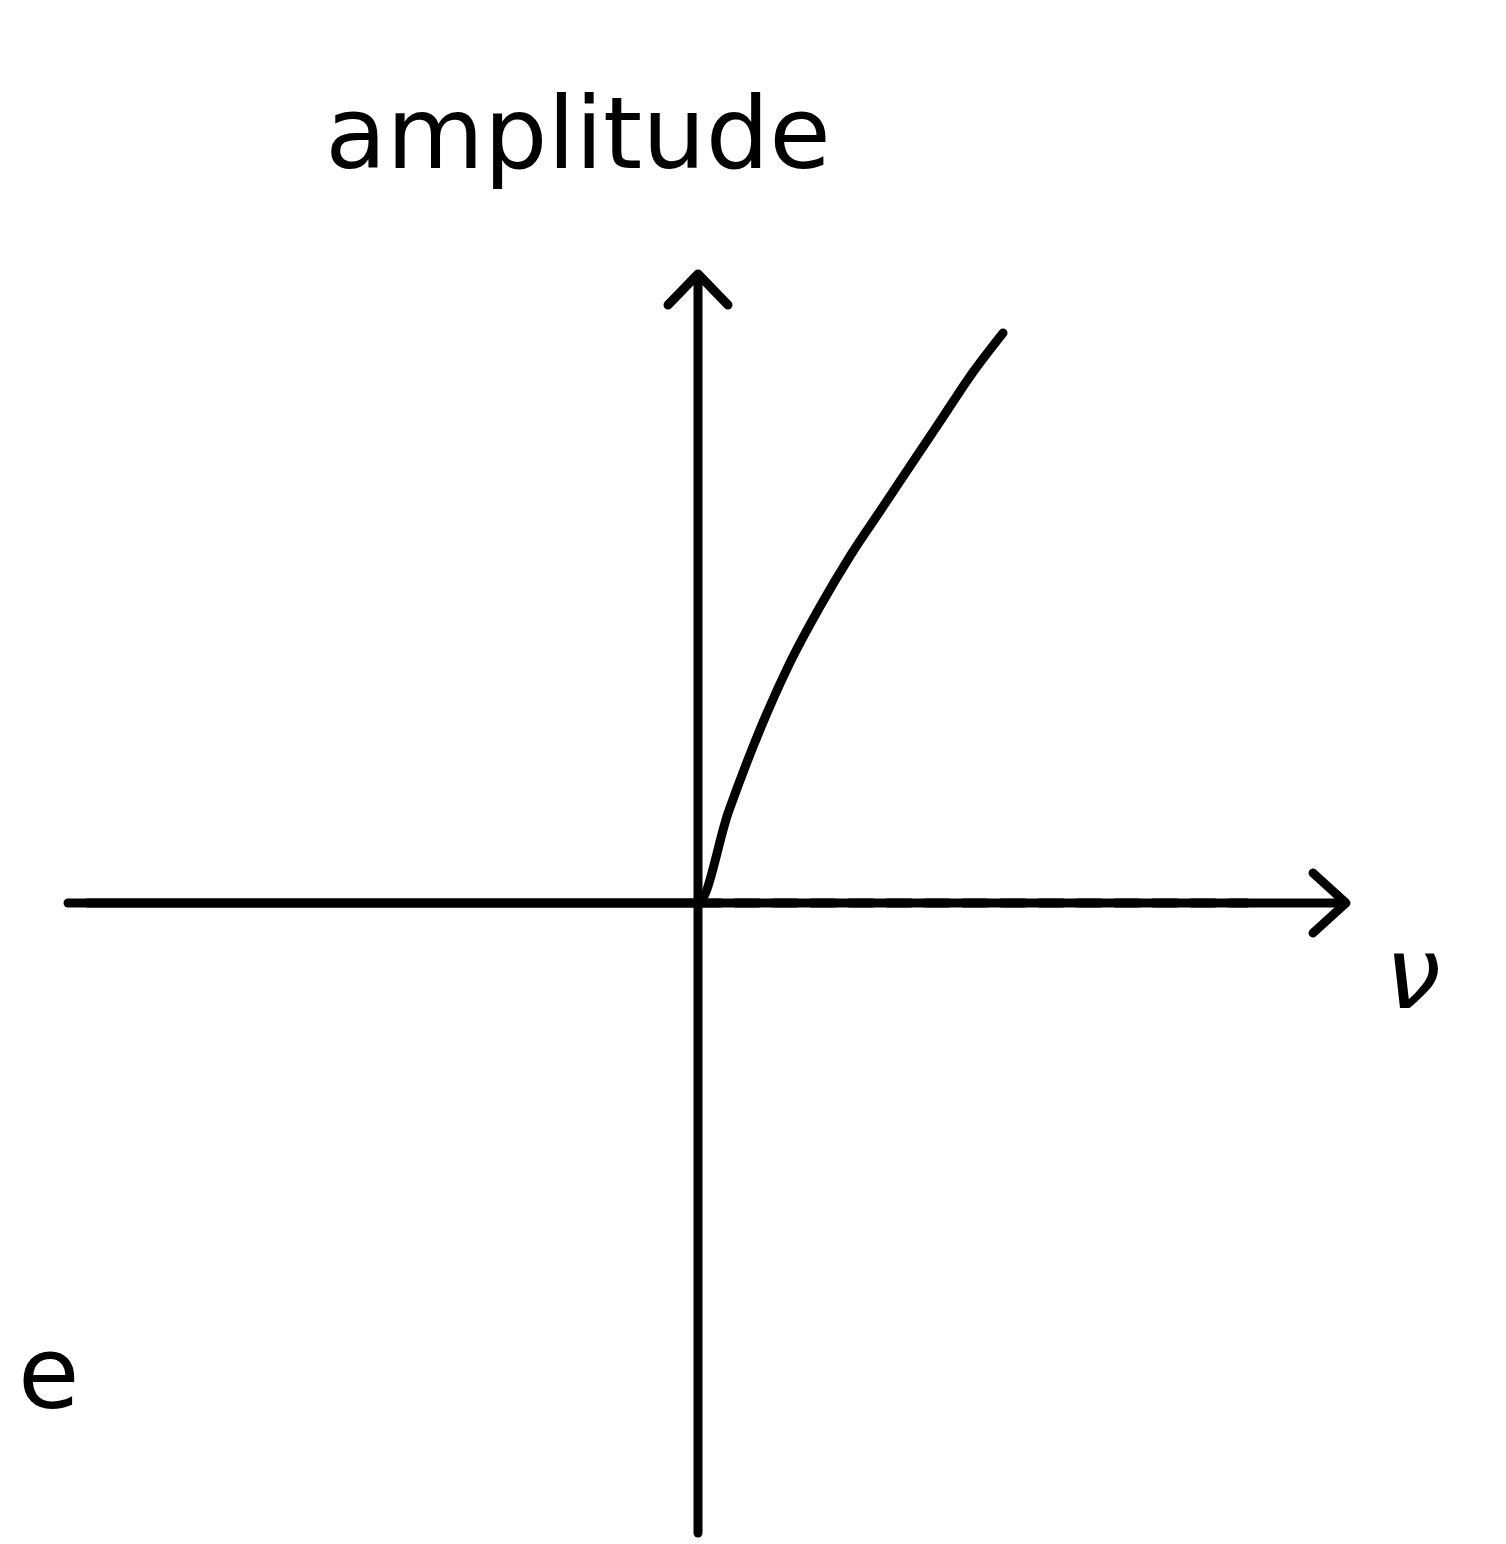 Image resolution: width=1506 pixels, height=1544 pixels. What do you see at coordinates (49, 1373) in the screenshot?
I see `text: e` at bounding box center [49, 1373].